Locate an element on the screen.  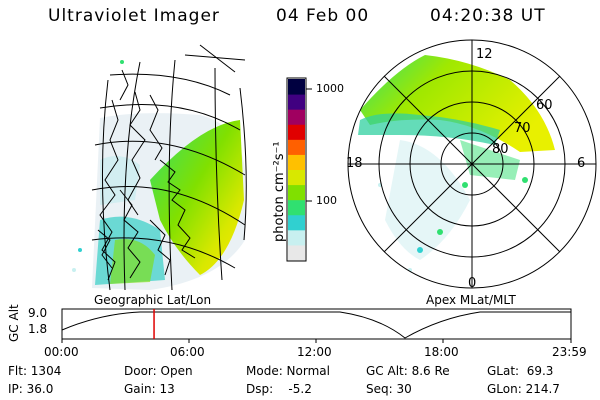
info-mode: Mode: Normal is located at coordinates (288, 371).